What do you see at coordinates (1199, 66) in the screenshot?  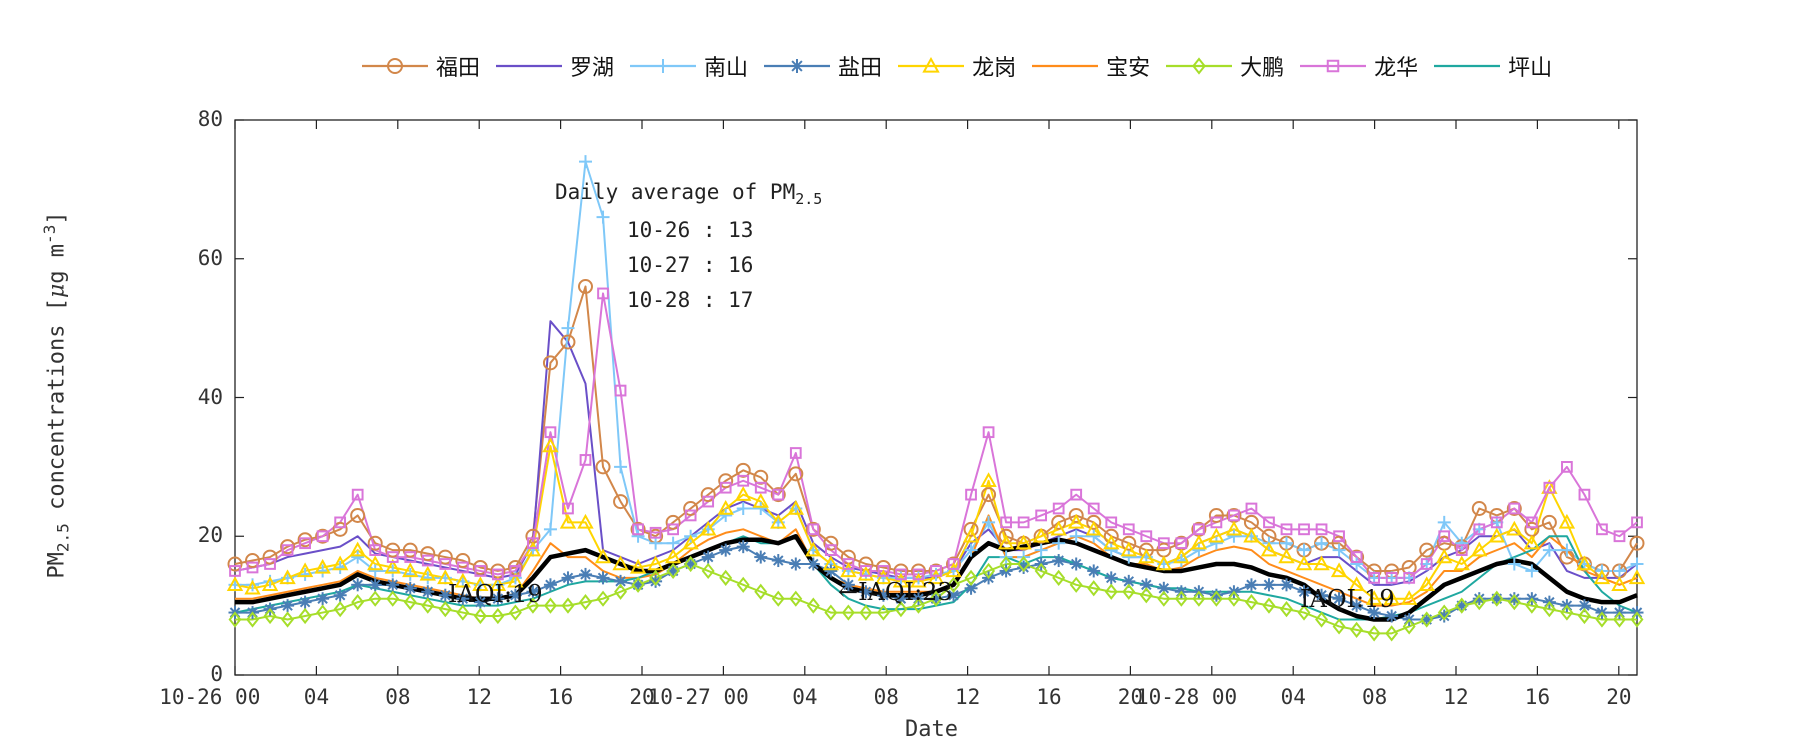 I see `diamond-icon` at bounding box center [1199, 66].